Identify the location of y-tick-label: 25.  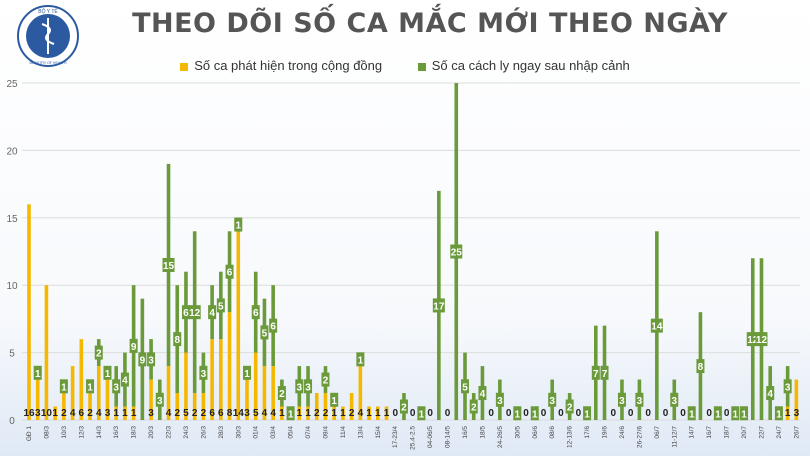
(12, 84).